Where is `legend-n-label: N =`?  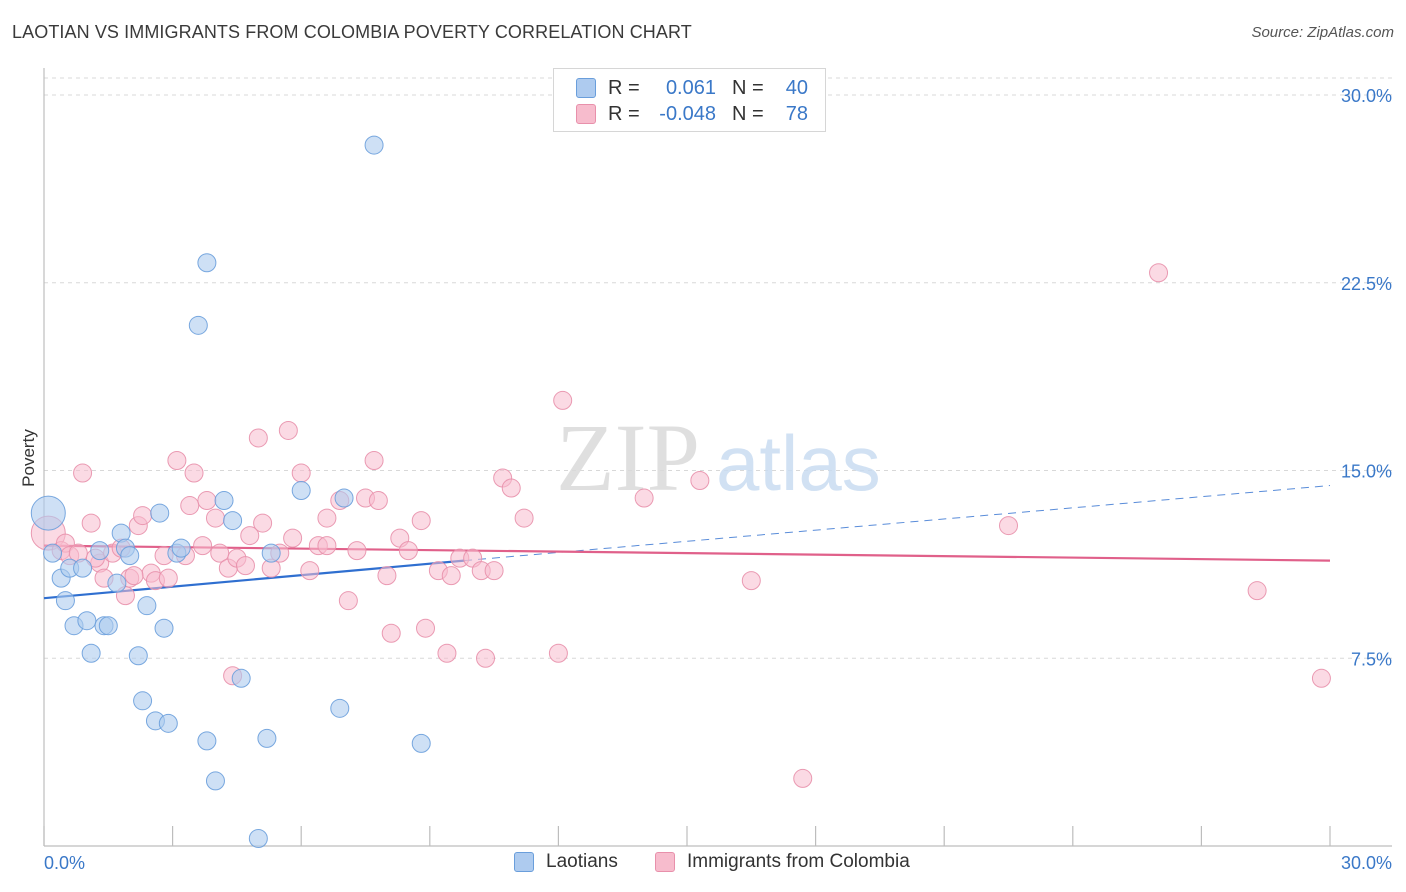
legend-n-label: N = is located at coordinates (748, 113).